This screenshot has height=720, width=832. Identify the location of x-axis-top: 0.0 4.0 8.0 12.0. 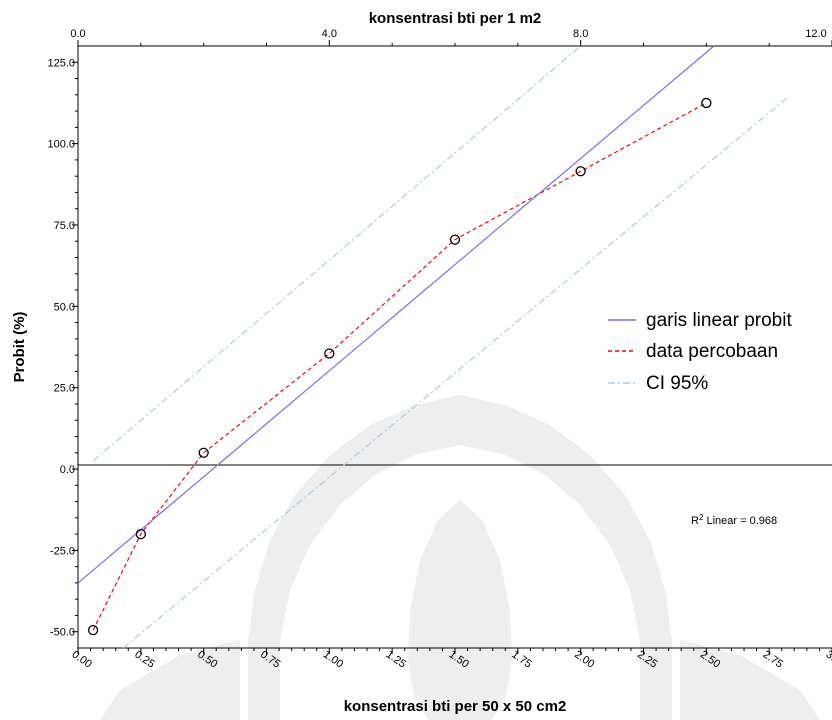
(451, 37).